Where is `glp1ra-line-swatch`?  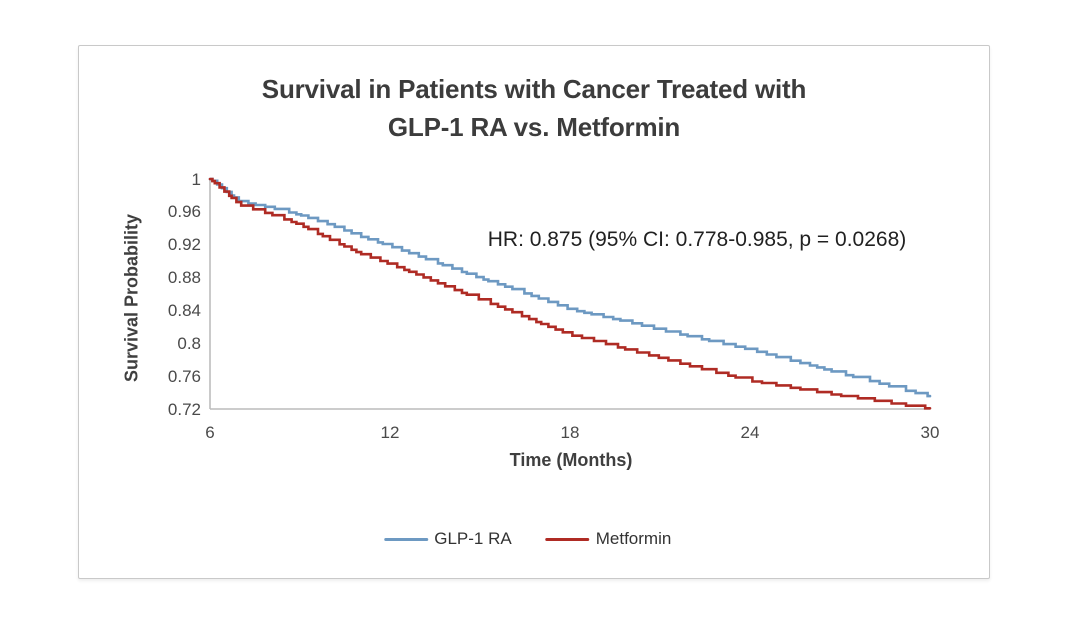
glp1ra-line-swatch is located at coordinates (406, 539).